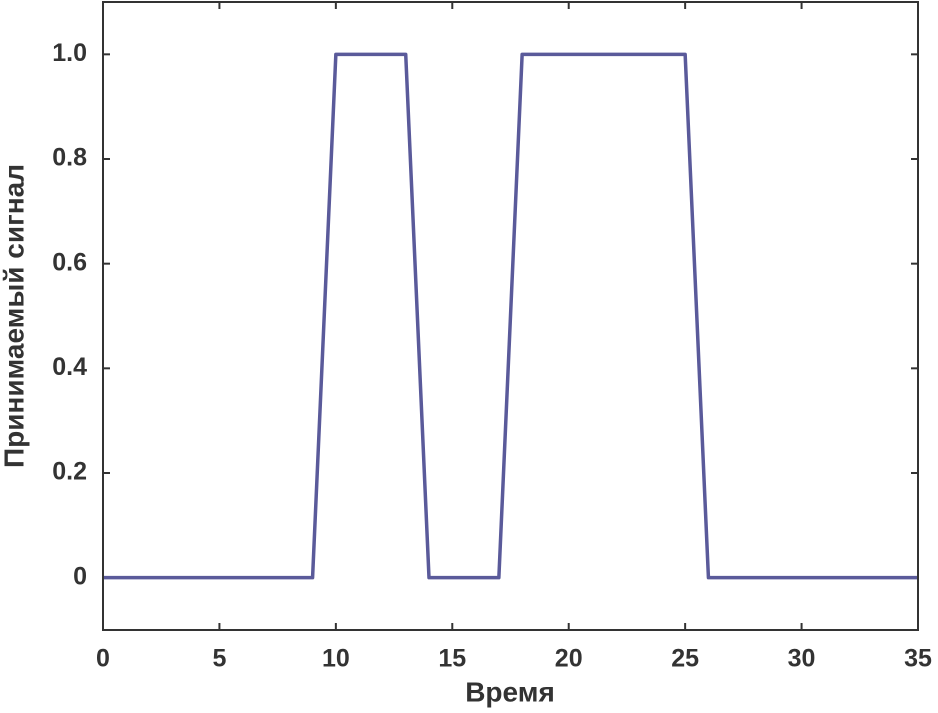  I want to click on y-tick-label: 1.0, so click(69, 53).